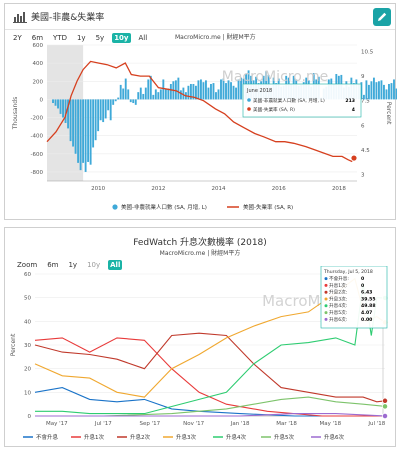 This screenshot has height=451, width=400. I want to click on y-tick-right-9: 9, so click(363, 77).